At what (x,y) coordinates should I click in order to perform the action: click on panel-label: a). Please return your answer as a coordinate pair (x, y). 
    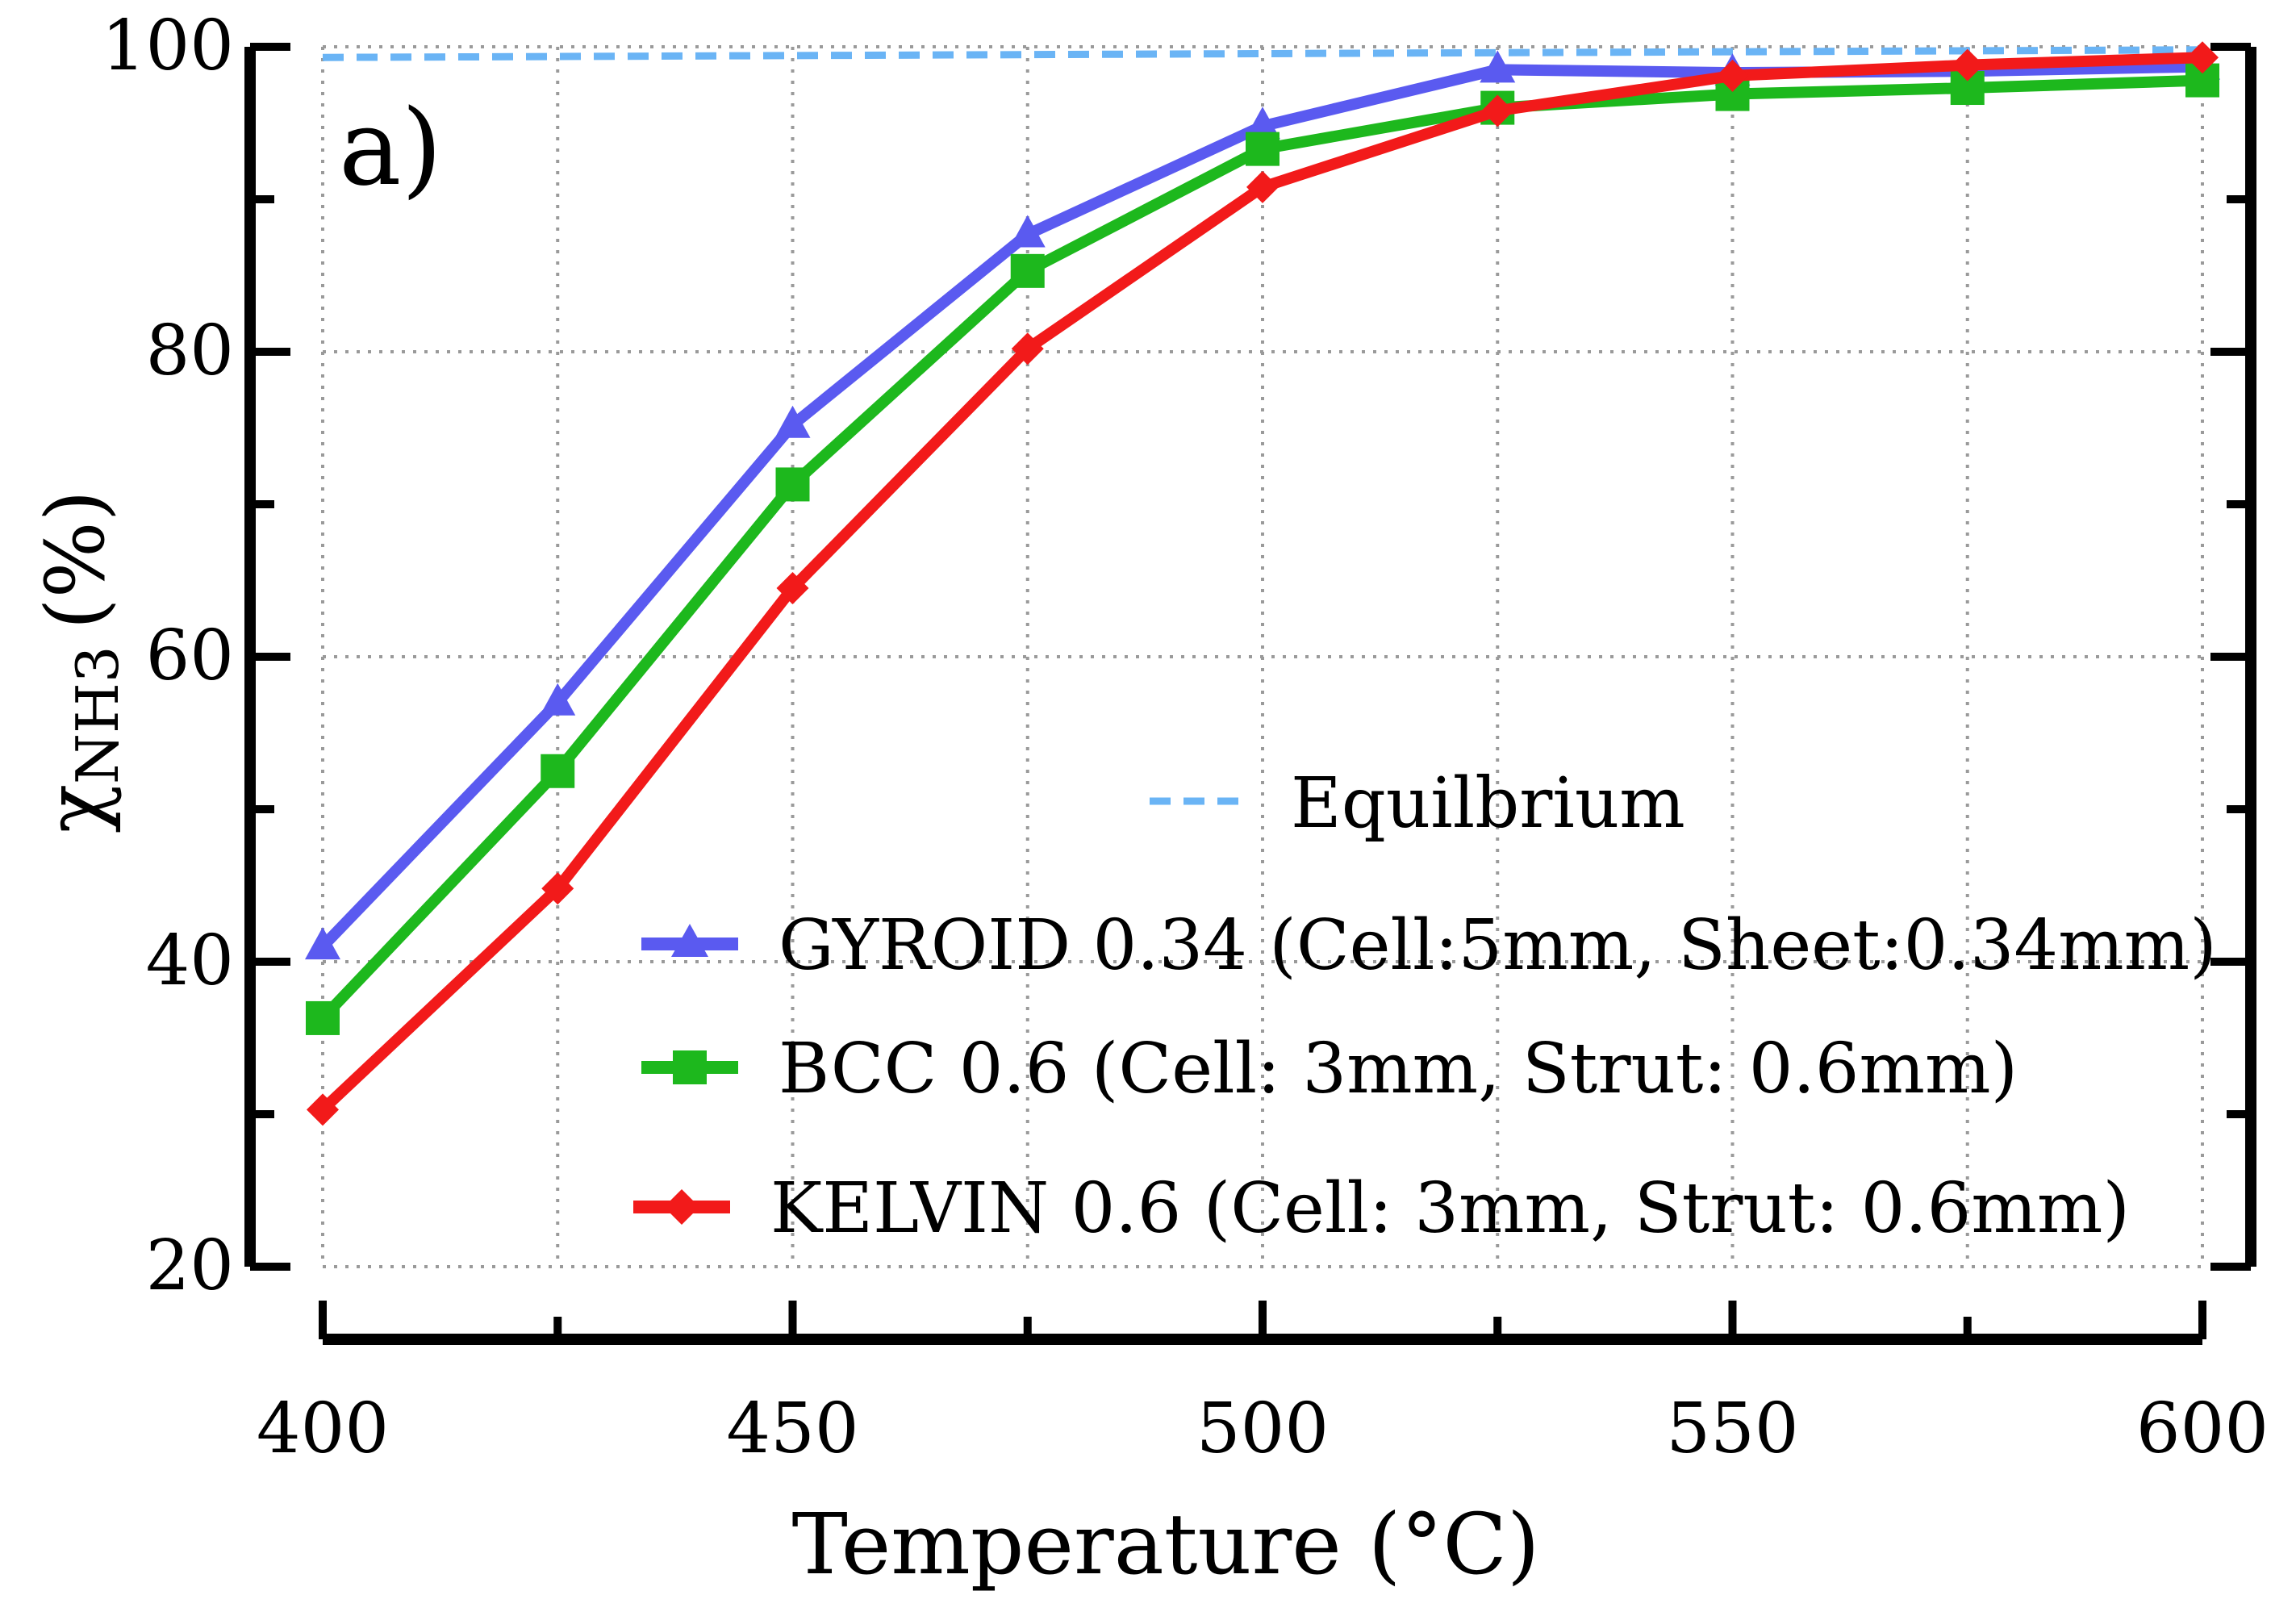
    Looking at the image, I should click on (390, 147).